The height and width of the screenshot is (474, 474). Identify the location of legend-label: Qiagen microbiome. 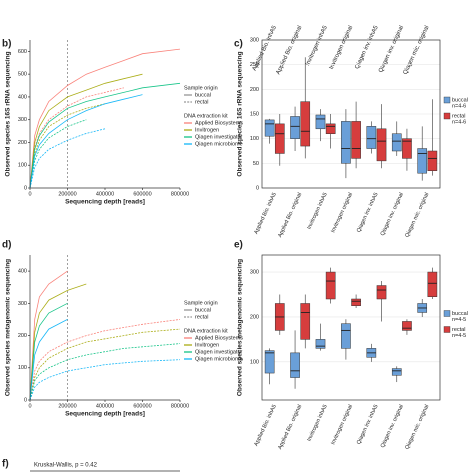
(219, 144).